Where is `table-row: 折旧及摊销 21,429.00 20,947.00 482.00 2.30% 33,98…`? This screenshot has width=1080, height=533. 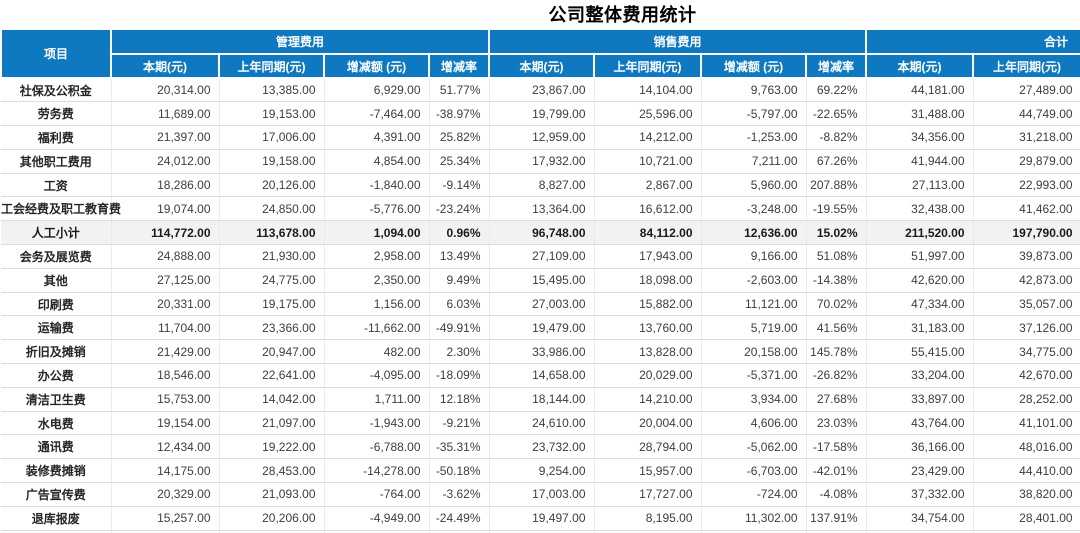
table-row: 折旧及摊销 21,429.00 20,947.00 482.00 2.30% 33,98… is located at coordinates (540, 352).